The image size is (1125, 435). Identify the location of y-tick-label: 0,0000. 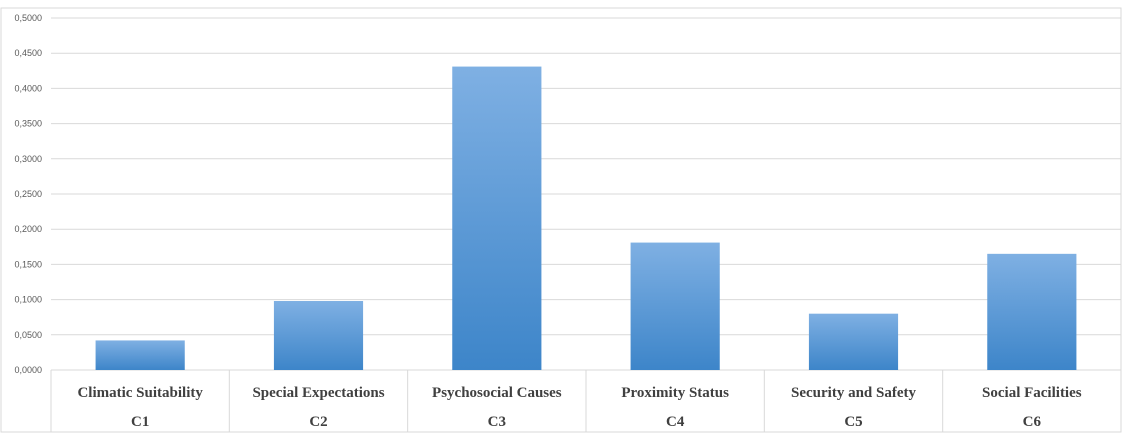
(28, 370).